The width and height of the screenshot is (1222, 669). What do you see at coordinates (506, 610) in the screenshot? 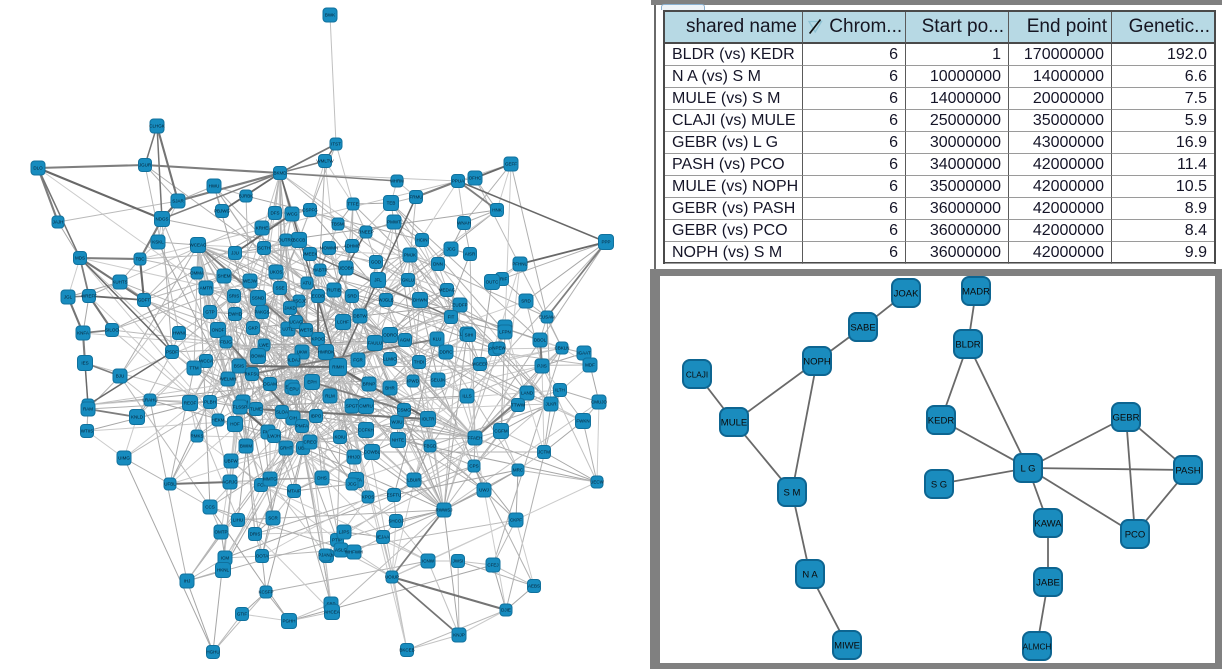
I see `svg-text: DJIE` at bounding box center [506, 610].